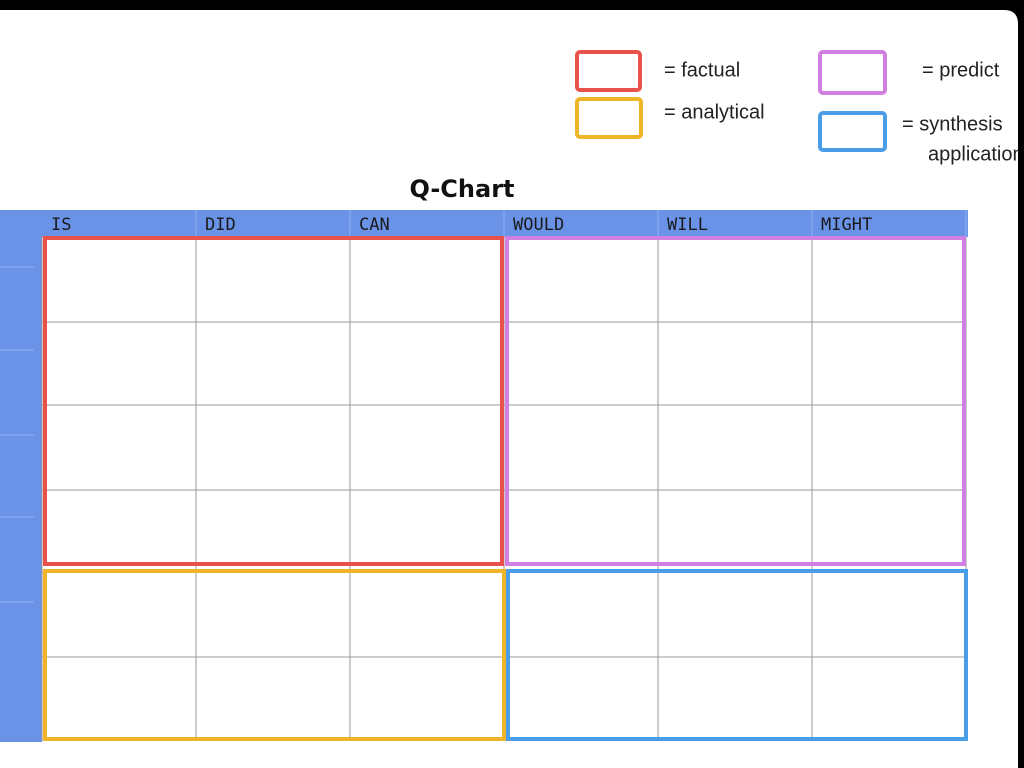 The height and width of the screenshot is (768, 1024). Describe the element at coordinates (976, 154) in the screenshot. I see `legend-label: application` at that location.